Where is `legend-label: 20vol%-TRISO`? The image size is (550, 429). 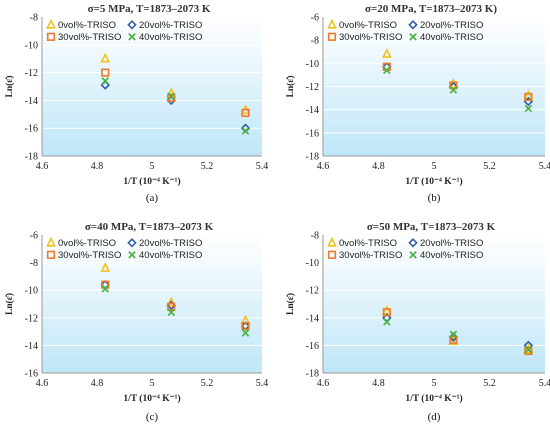
legend-label: 20vol%-TRISO is located at coordinates (451, 243).